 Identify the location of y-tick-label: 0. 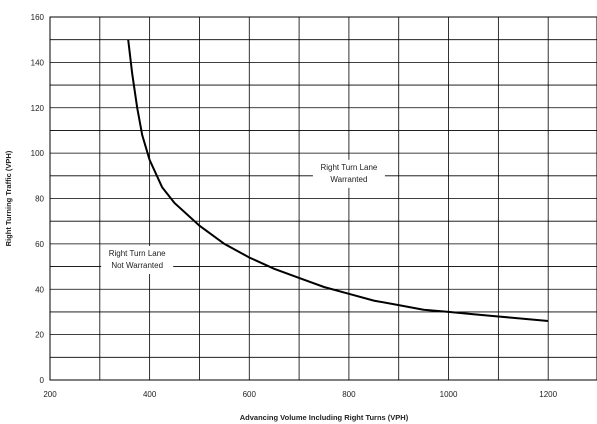
(42, 380).